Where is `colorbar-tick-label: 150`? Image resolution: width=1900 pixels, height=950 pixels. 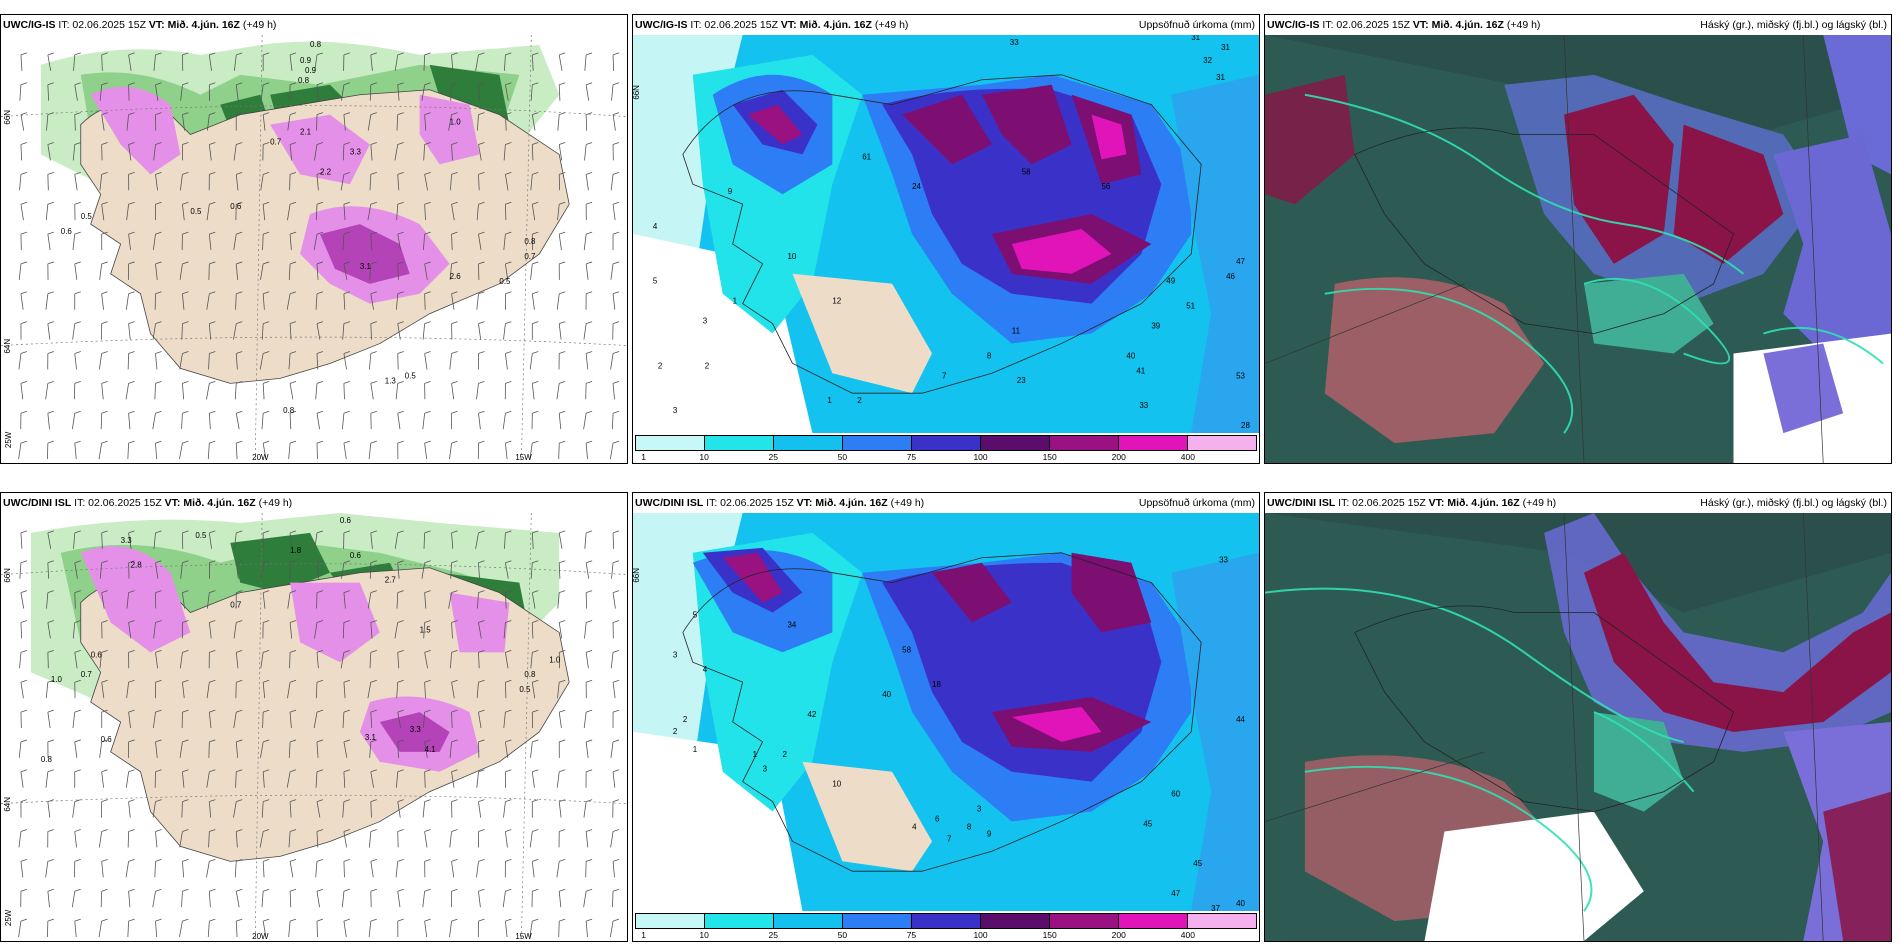 colorbar-tick-label: 150 is located at coordinates (1049, 457).